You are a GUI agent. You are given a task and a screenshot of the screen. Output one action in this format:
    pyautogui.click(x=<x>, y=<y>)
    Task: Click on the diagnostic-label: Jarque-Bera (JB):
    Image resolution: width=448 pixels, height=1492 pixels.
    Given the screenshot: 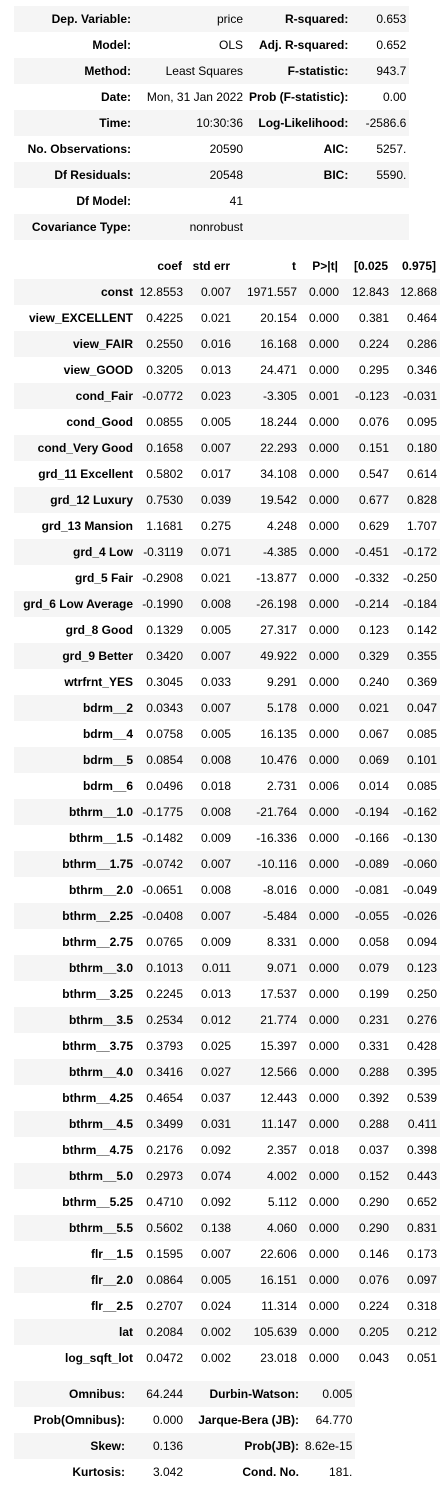 What is the action you would take?
    pyautogui.click(x=248, y=1420)
    